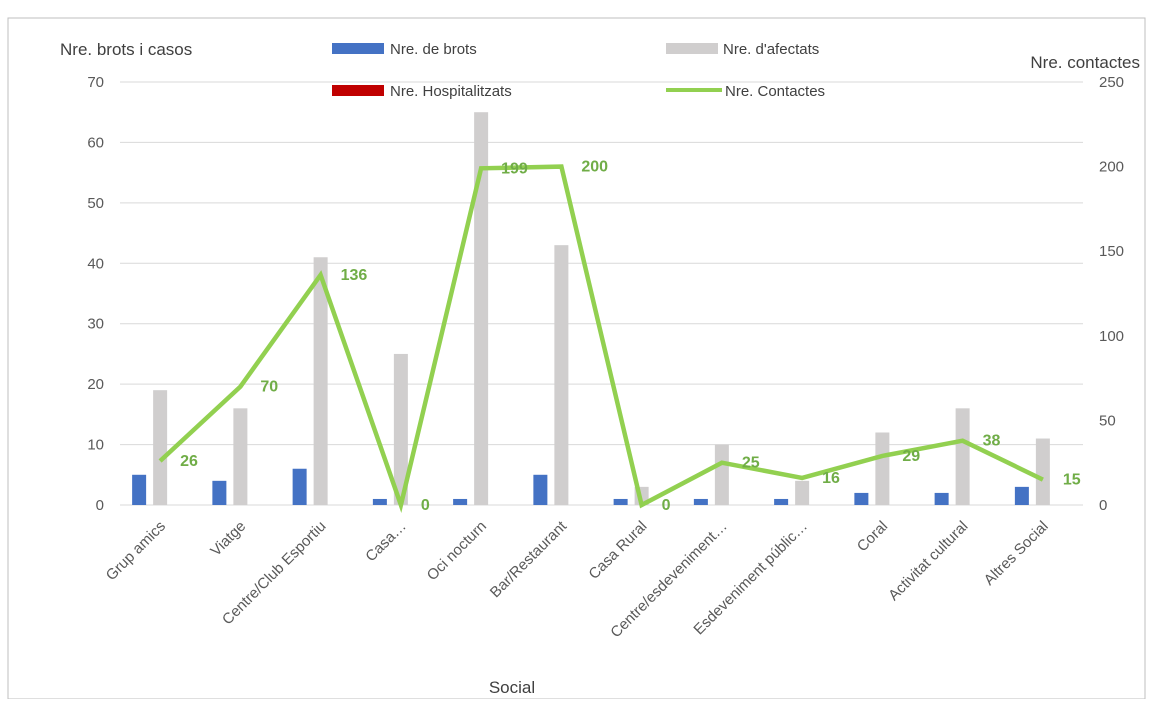  Describe the element at coordinates (911, 456) in the screenshot. I see `data-label-contactes: 29` at that location.